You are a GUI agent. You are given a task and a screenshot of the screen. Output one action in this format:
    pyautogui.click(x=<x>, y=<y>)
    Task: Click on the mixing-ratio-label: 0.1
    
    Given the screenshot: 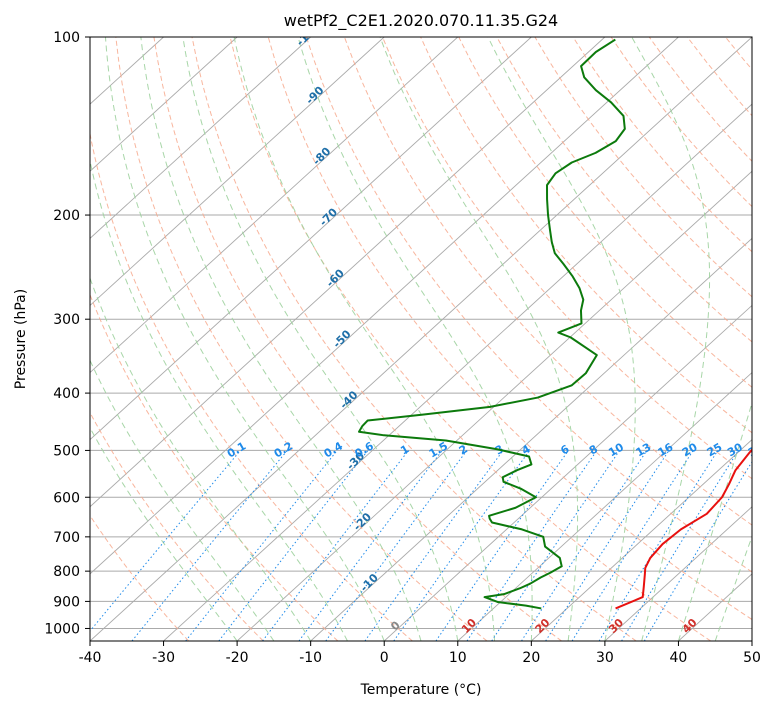 What is the action you would take?
    pyautogui.click(x=236, y=449)
    